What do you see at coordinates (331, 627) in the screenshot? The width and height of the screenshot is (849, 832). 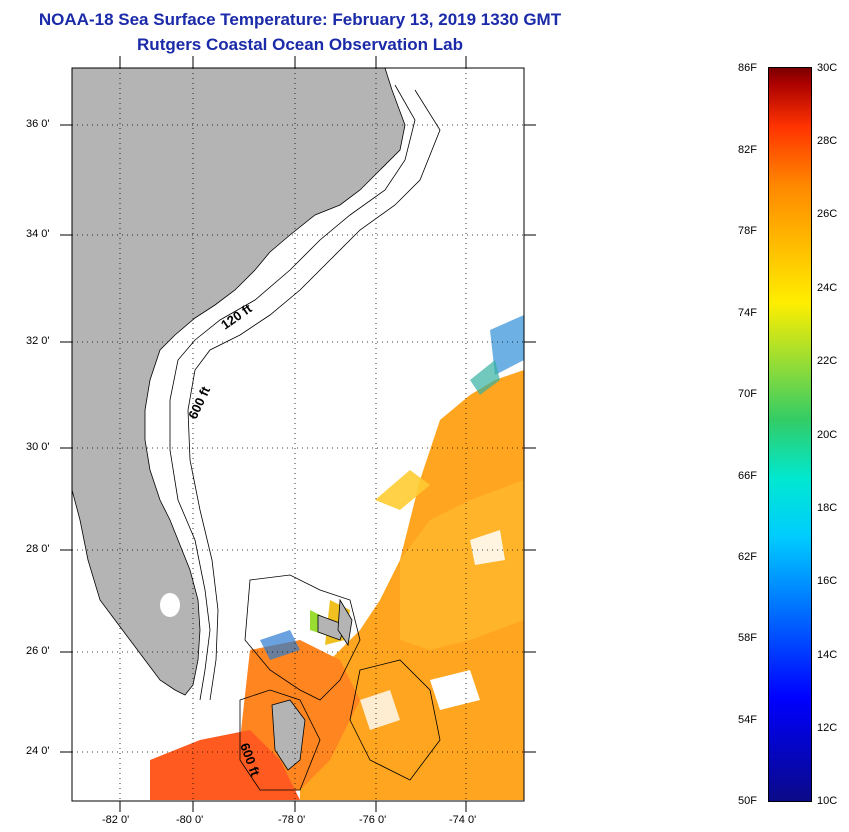 I see `island-grand-bahama` at bounding box center [331, 627].